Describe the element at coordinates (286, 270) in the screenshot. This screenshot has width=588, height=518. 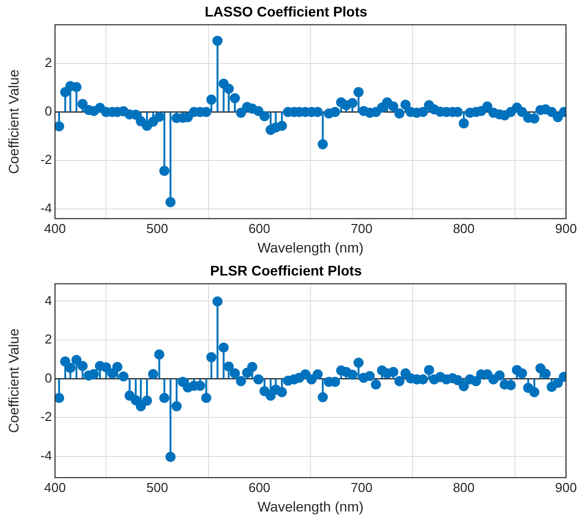
I see `chart-title: PLSR Coefficient Plots` at that location.